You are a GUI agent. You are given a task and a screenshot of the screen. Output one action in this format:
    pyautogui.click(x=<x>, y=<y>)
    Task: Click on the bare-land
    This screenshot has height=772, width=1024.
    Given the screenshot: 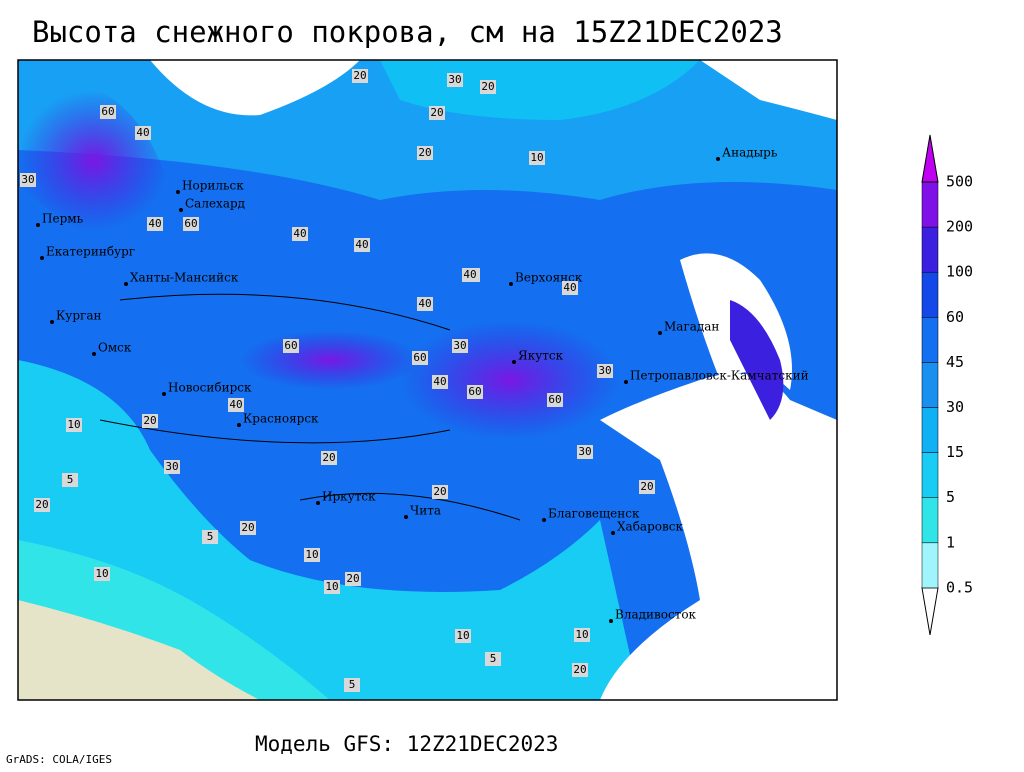 What is the action you would take?
    pyautogui.click(x=139, y=650)
    